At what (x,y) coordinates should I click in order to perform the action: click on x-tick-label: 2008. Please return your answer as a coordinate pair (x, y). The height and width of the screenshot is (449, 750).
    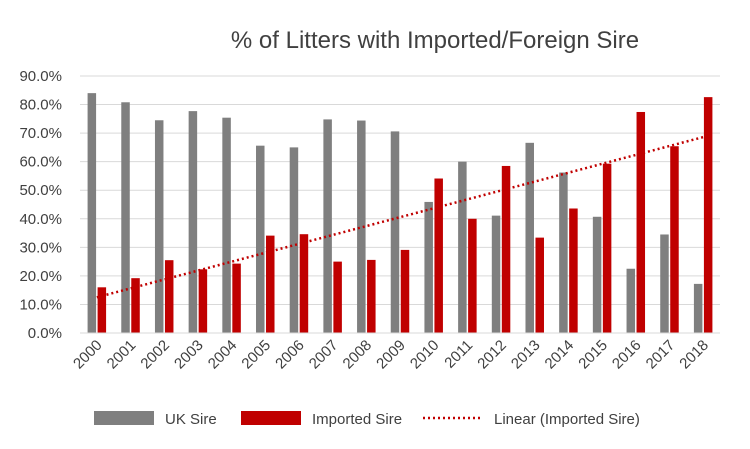
    Looking at the image, I should click on (358, 355).